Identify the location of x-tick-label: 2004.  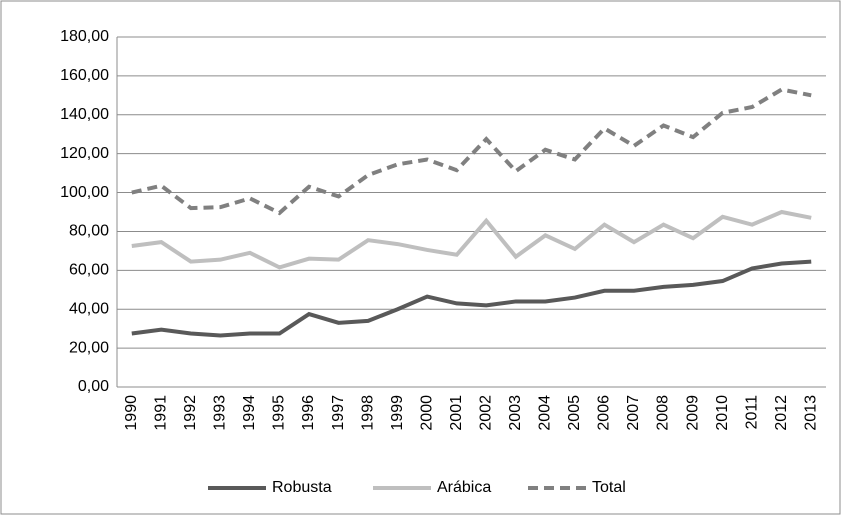
(545, 413).